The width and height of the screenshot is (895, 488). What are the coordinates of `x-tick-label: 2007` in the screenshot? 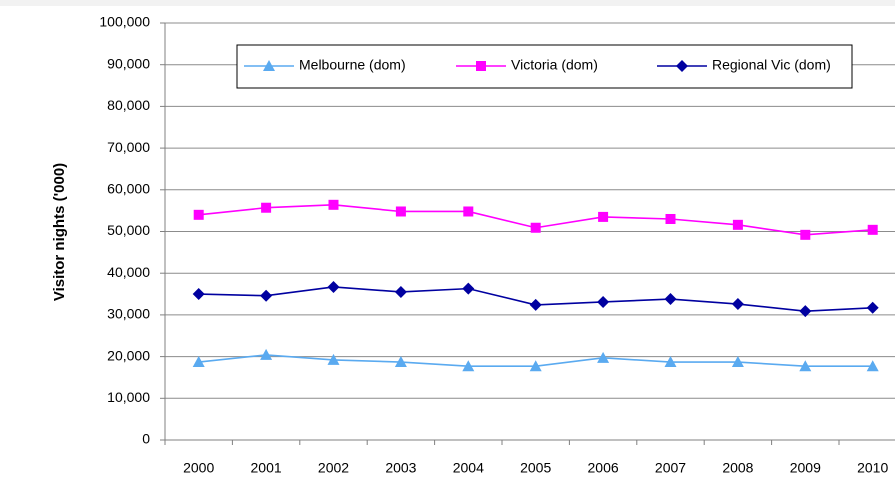 It's located at (670, 468).